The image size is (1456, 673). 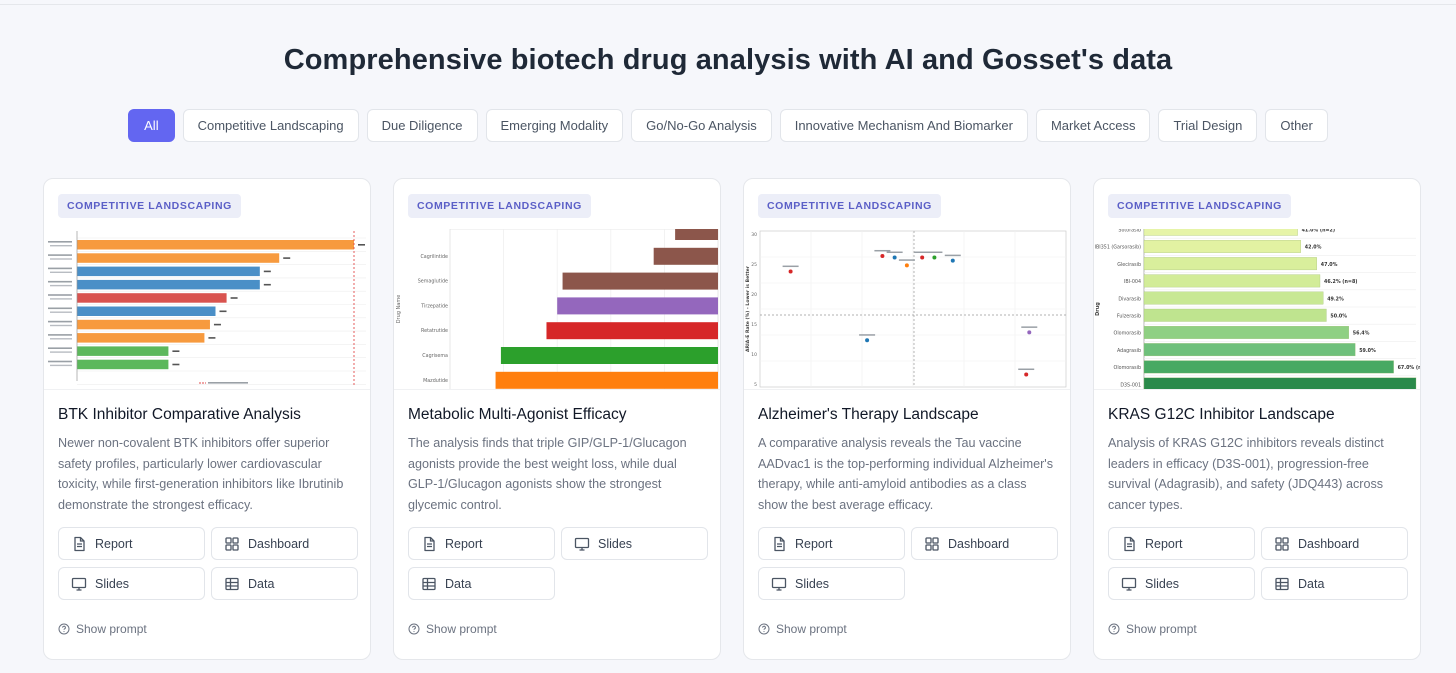 I want to click on card-title: BTK Inhibitor Comparative Analysis, so click(x=179, y=414).